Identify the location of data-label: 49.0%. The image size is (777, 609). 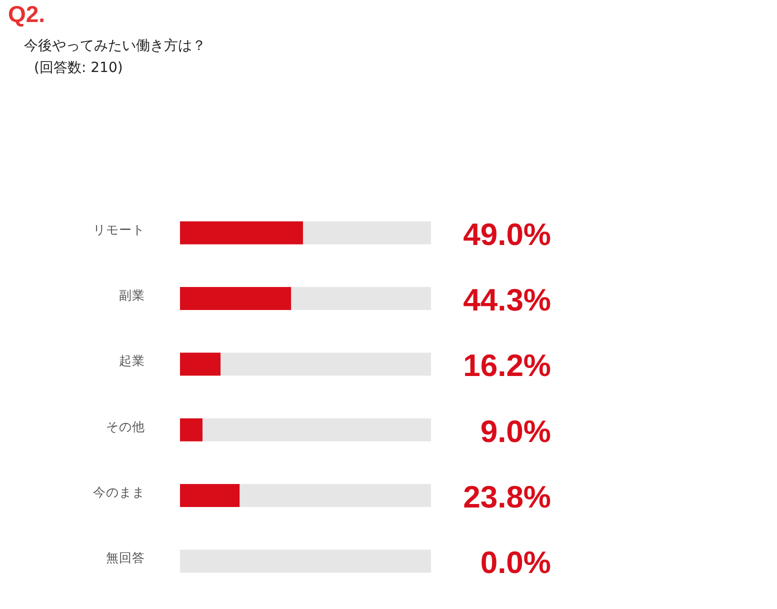
(507, 234).